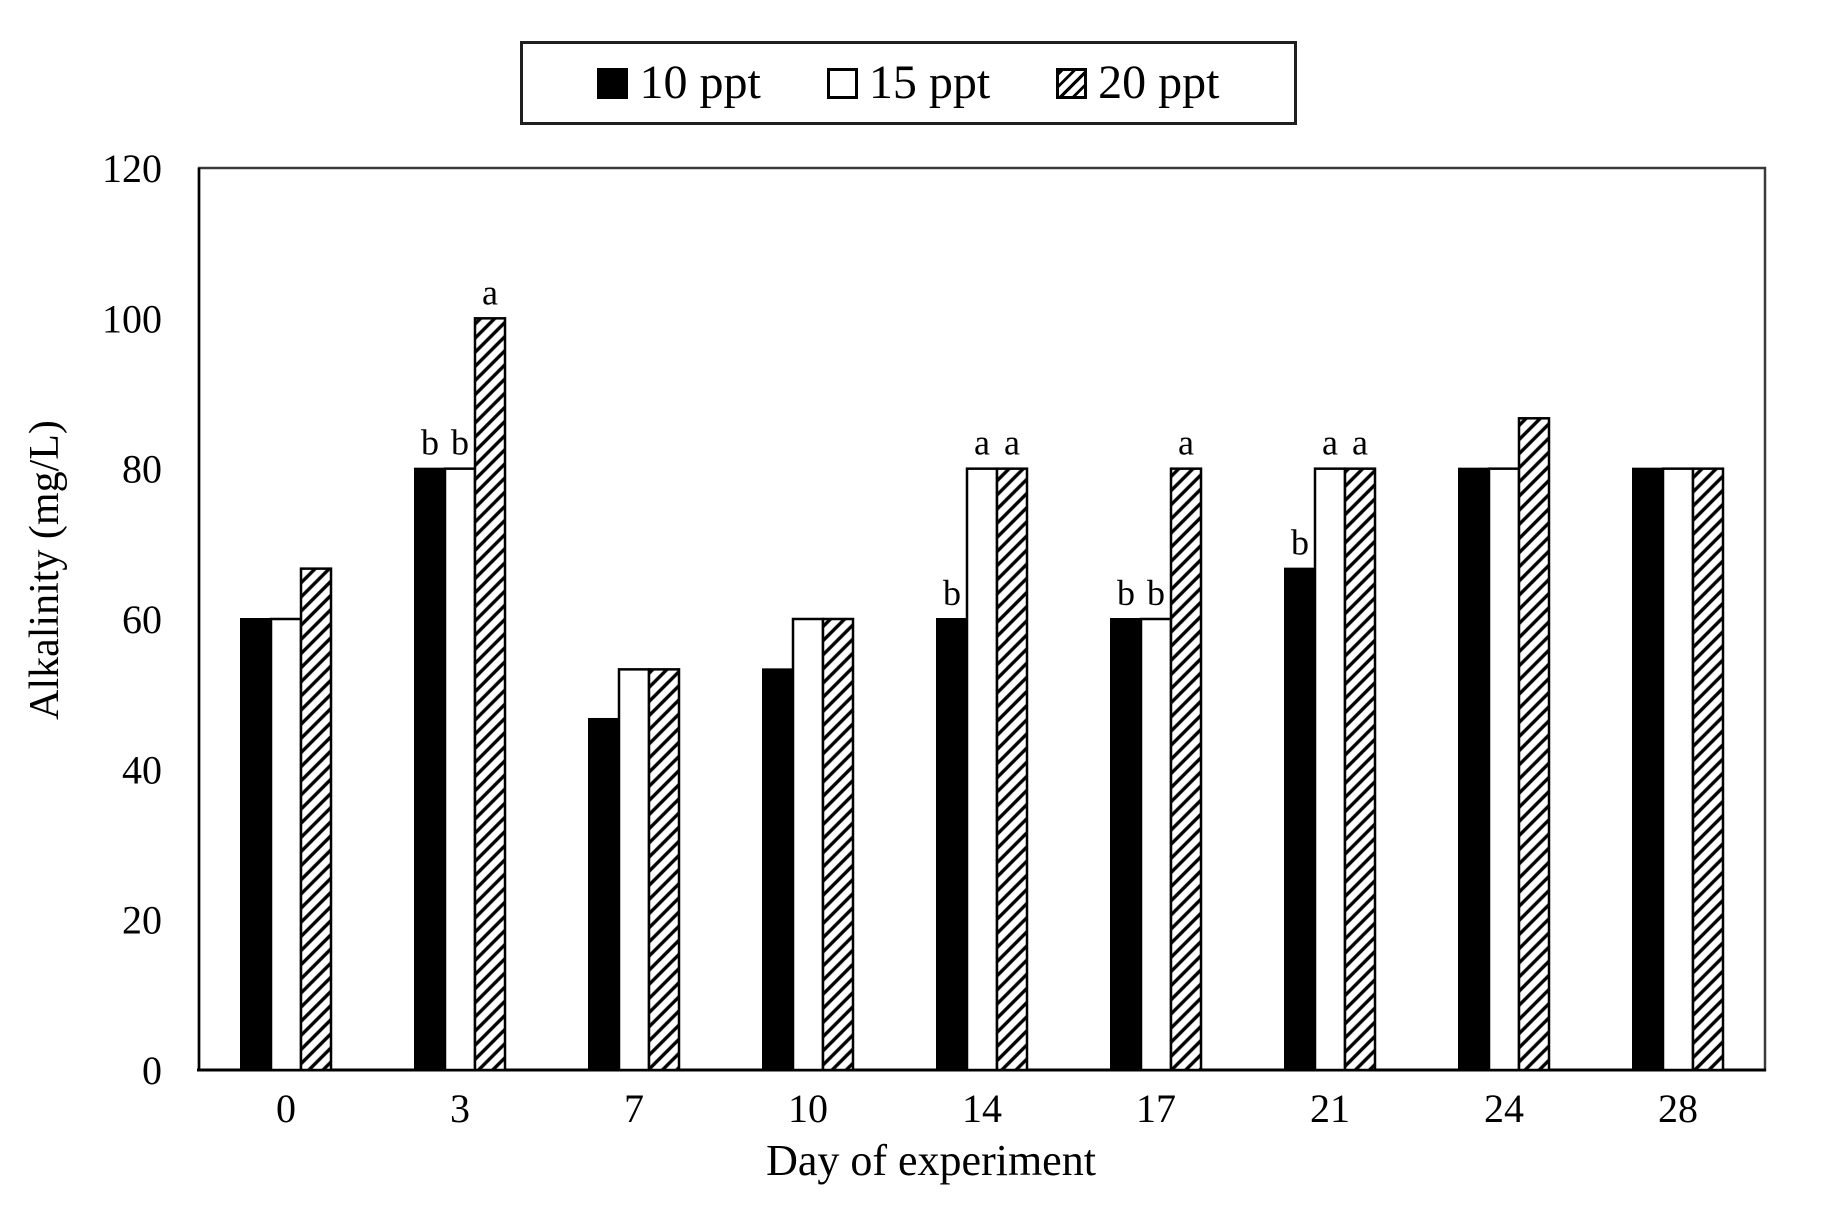 This screenshot has height=1209, width=1830. What do you see at coordinates (142, 619) in the screenshot?
I see `y-tick-label: 60` at bounding box center [142, 619].